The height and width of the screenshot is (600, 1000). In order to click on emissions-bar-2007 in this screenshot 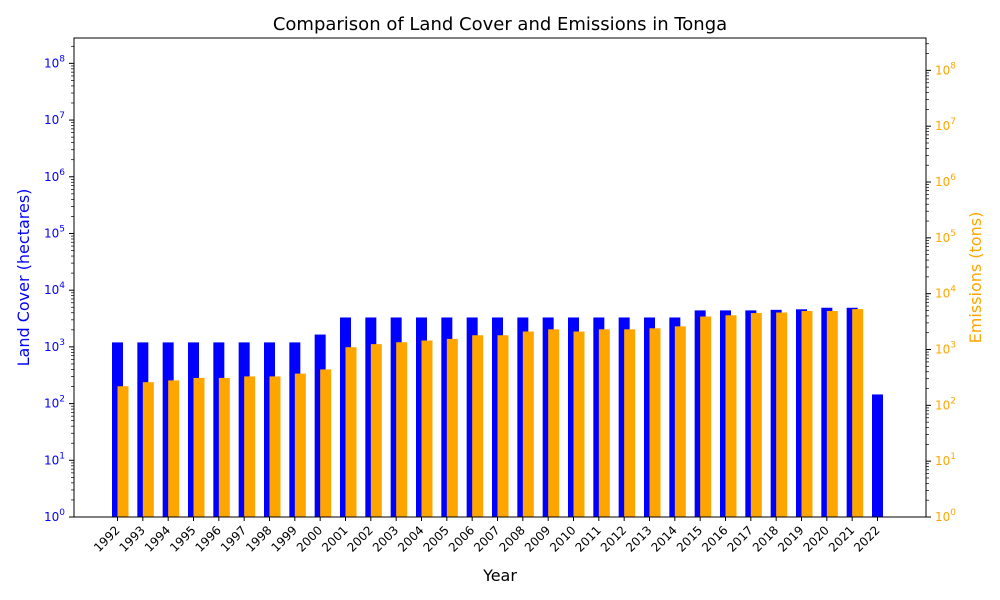, I will do `click(503, 426)`.